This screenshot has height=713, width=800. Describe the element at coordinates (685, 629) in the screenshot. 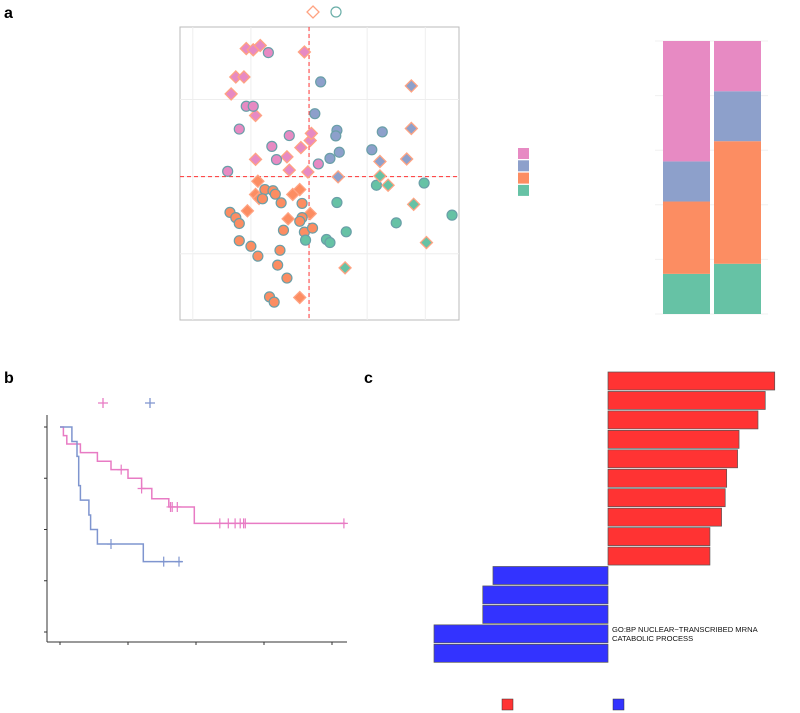

I see `term-label-line: GO:BP NUCLEAR−TRANSCRIBED MRNA` at that location.